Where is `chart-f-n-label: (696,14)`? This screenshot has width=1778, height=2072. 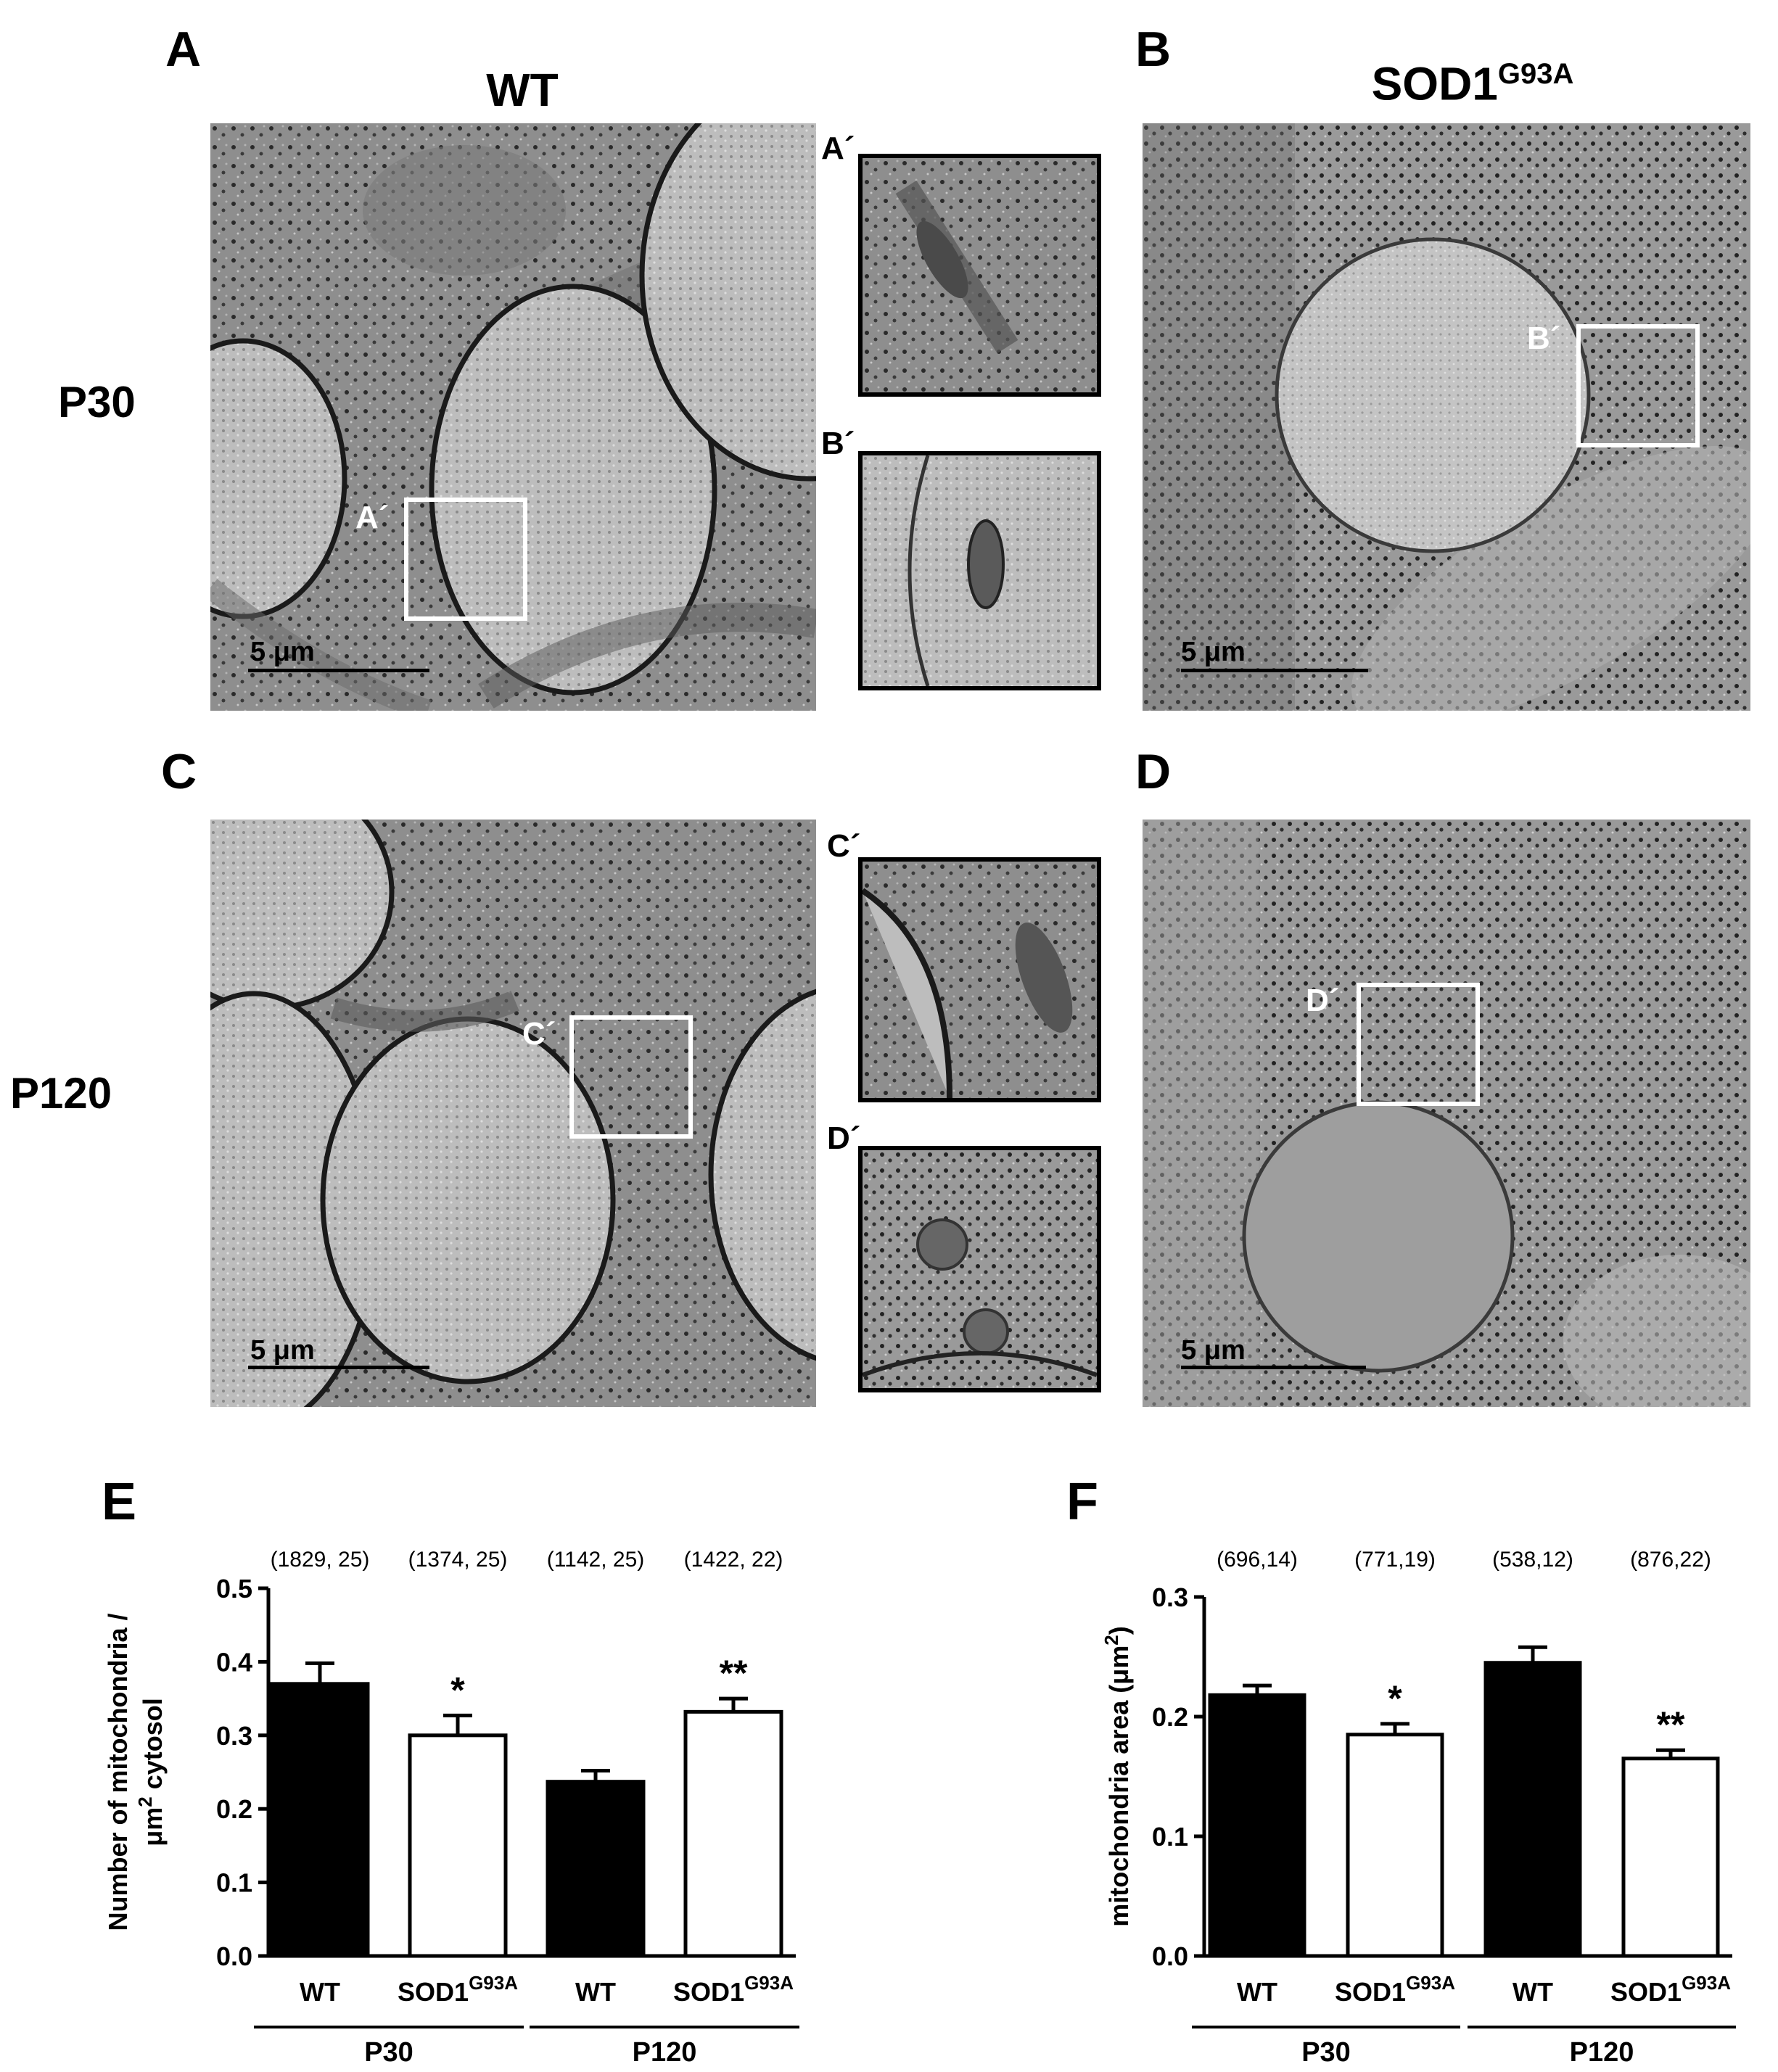 chart-f-n-label: (696,14) is located at coordinates (1257, 1560).